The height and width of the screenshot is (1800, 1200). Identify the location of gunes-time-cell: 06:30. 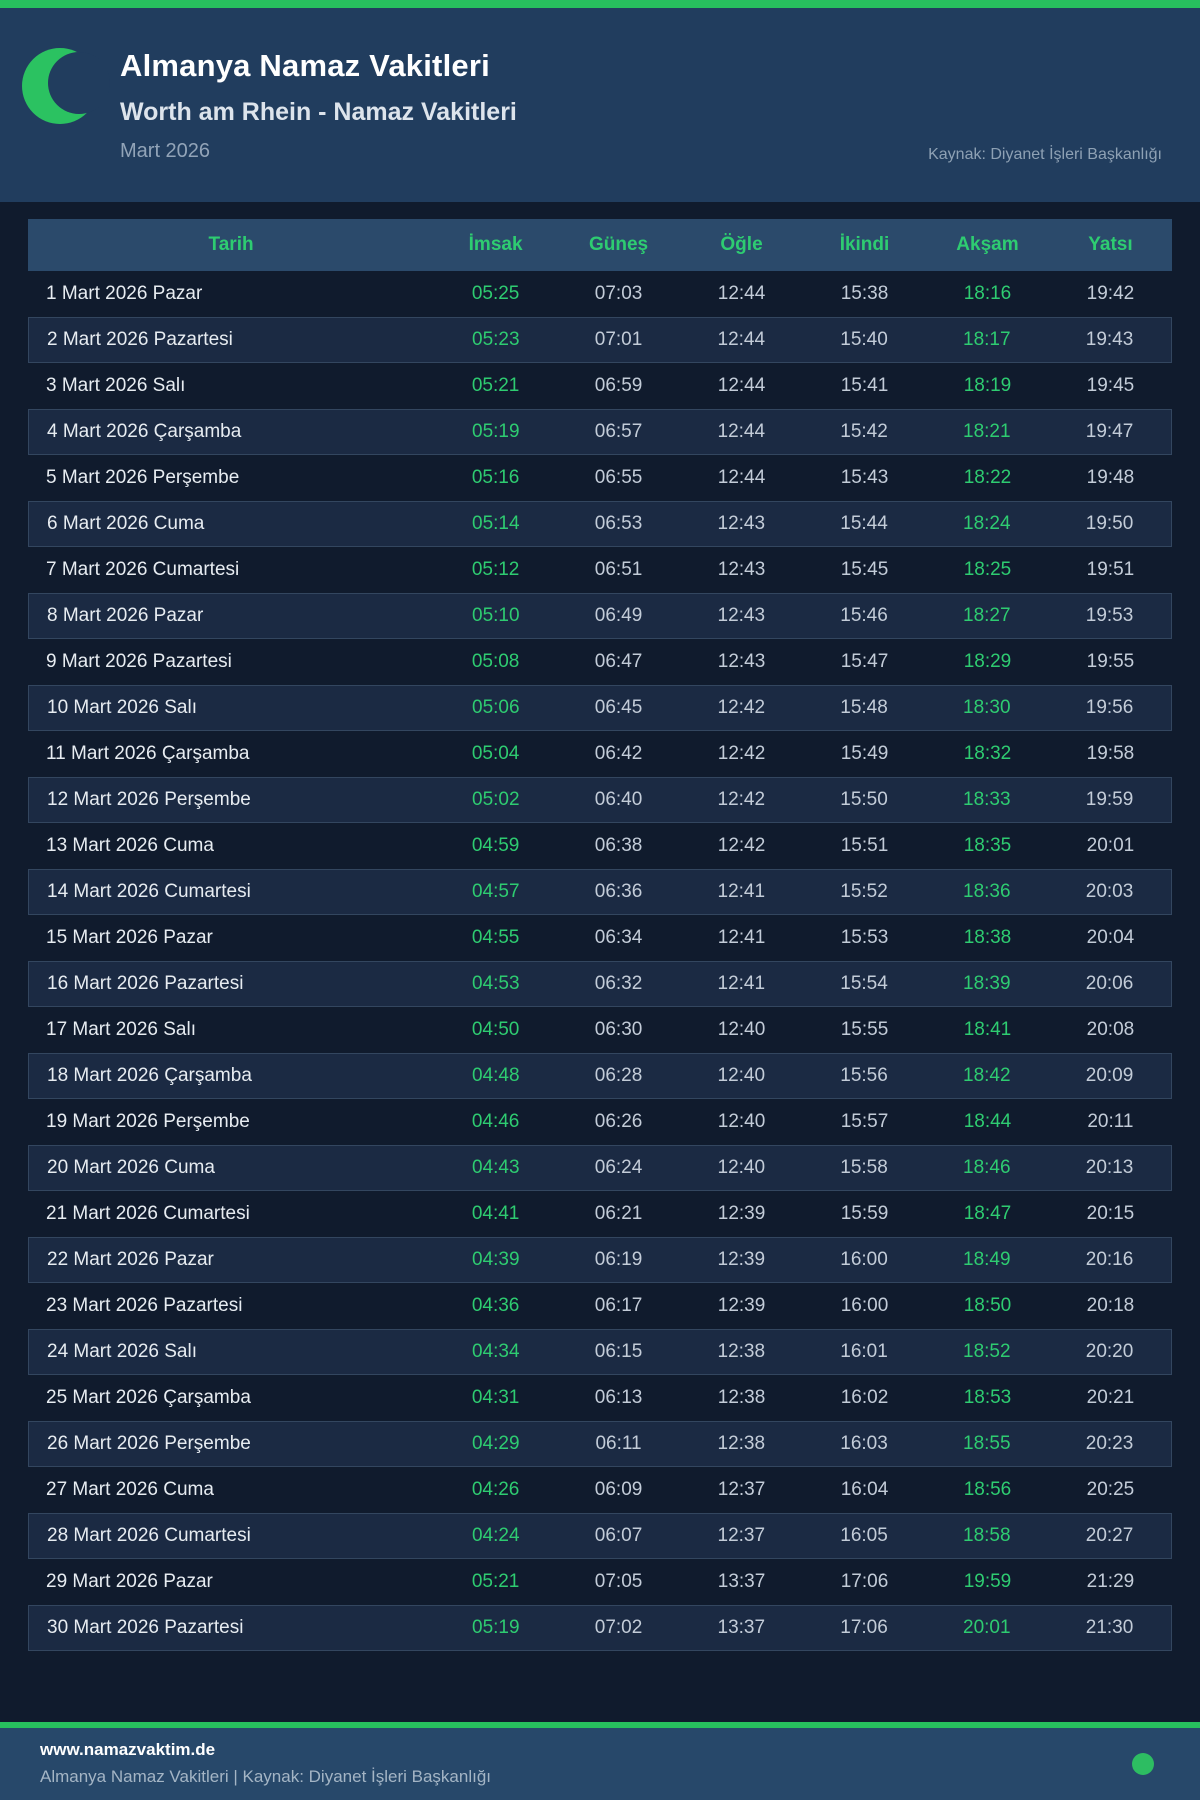
(618, 1029).